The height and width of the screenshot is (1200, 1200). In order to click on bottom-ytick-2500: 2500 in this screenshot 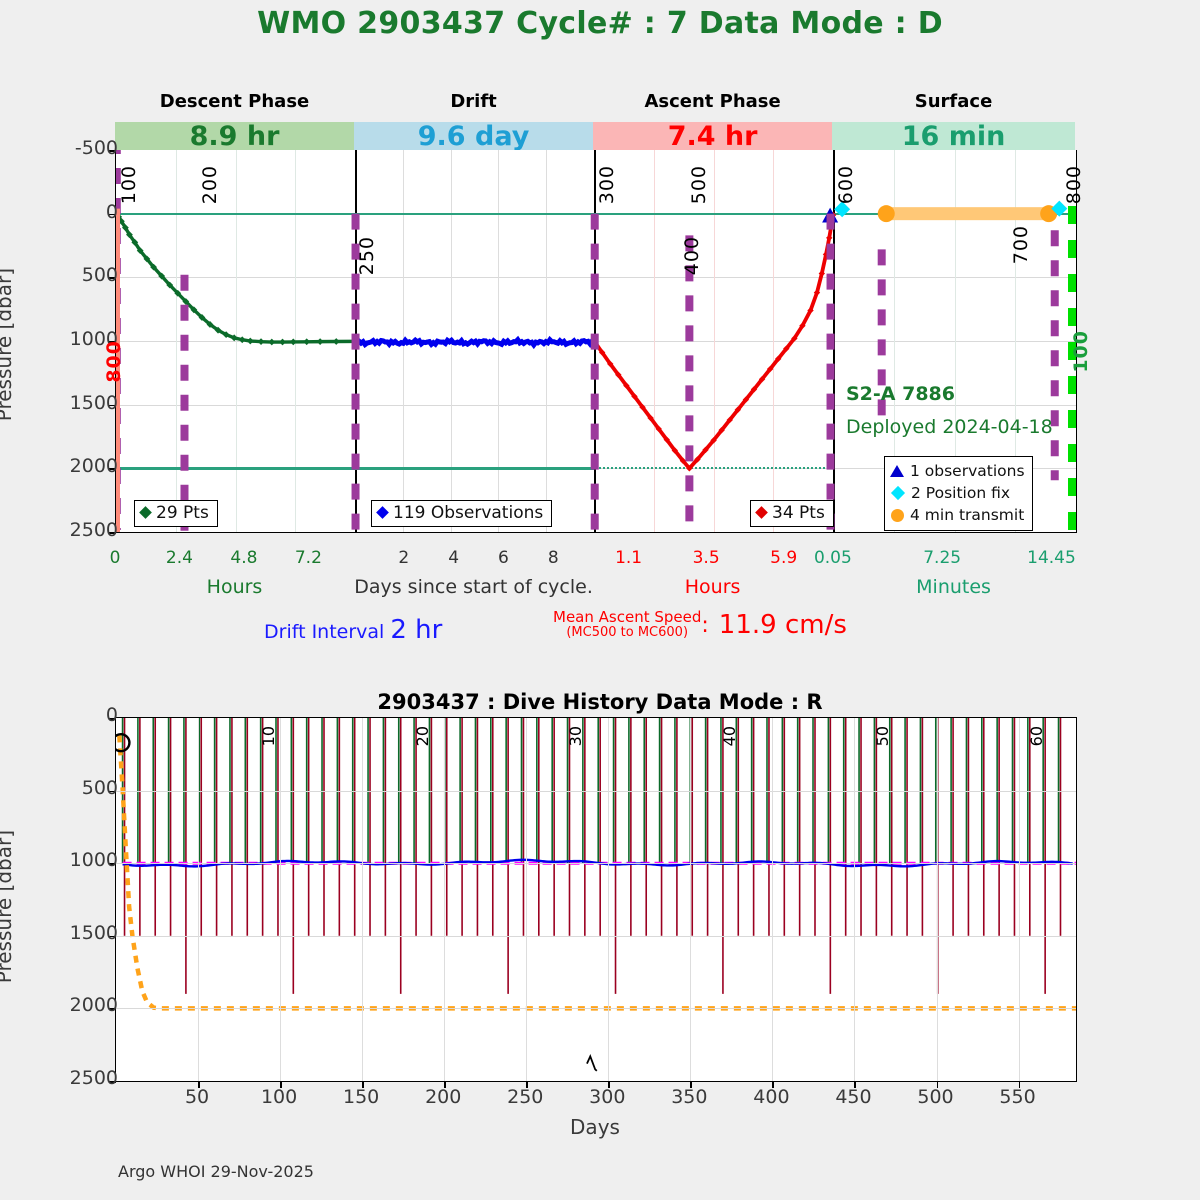, I will do `click(93, 1078)`.